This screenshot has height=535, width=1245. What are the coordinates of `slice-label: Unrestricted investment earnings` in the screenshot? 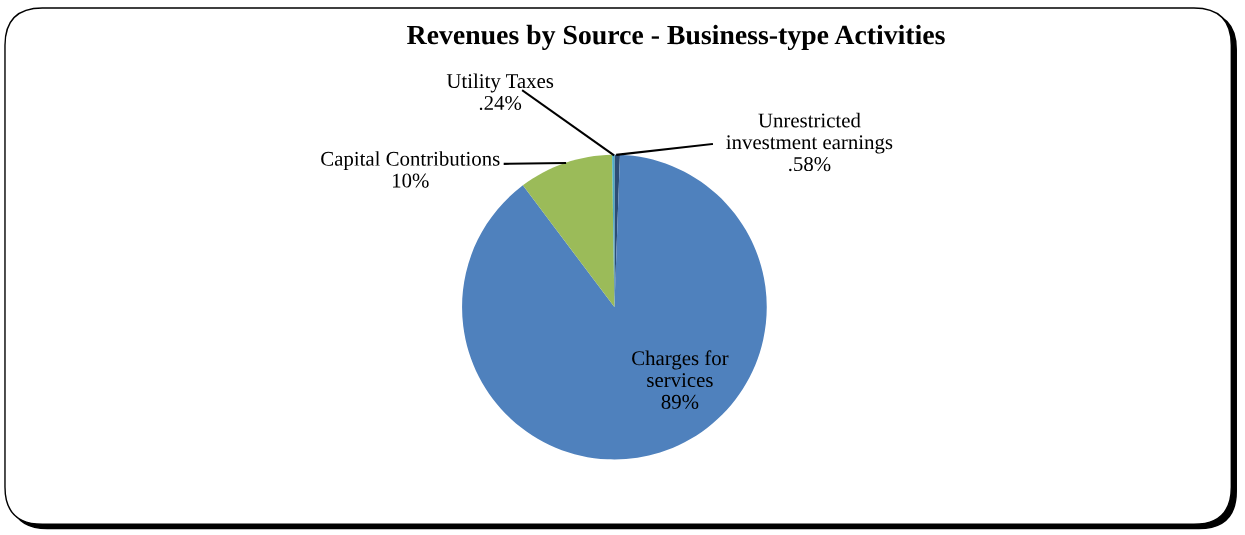 It's located at (809, 133).